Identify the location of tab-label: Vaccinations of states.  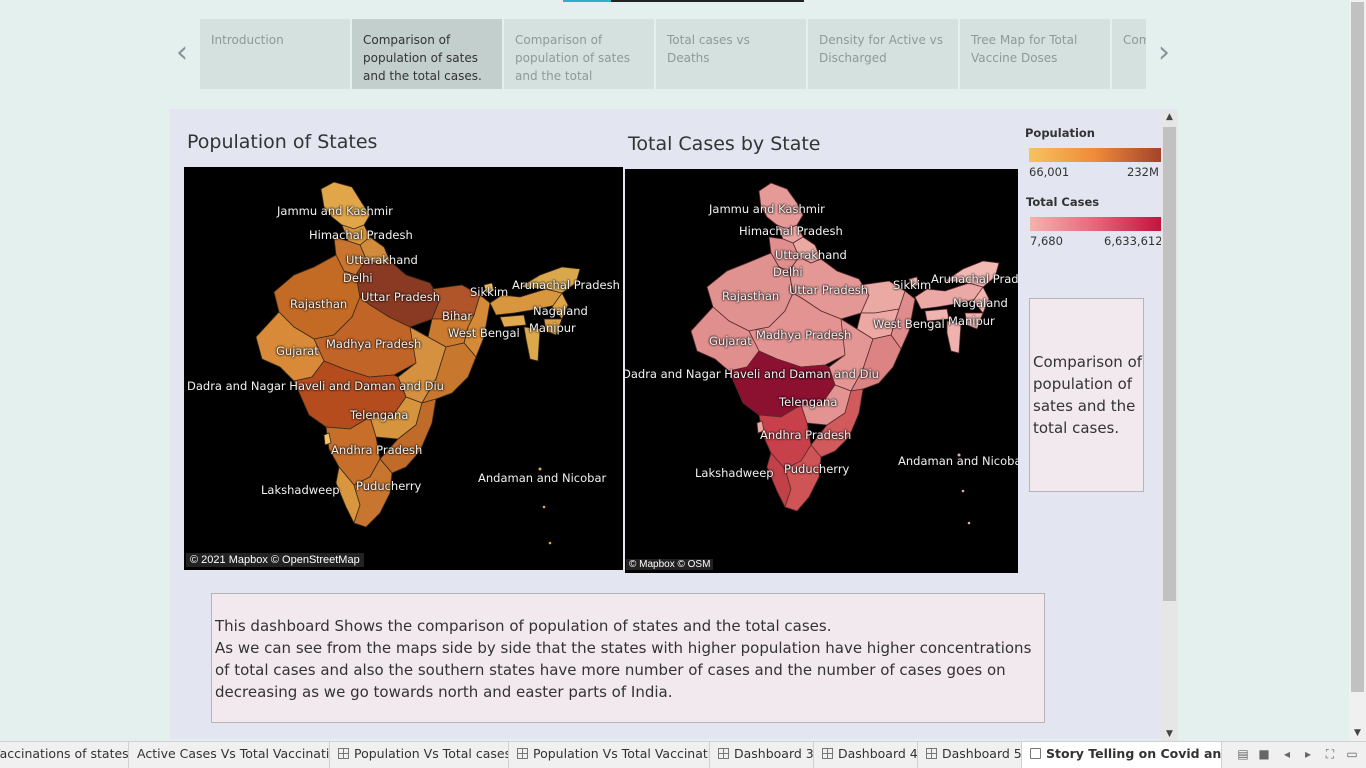
(64, 753).